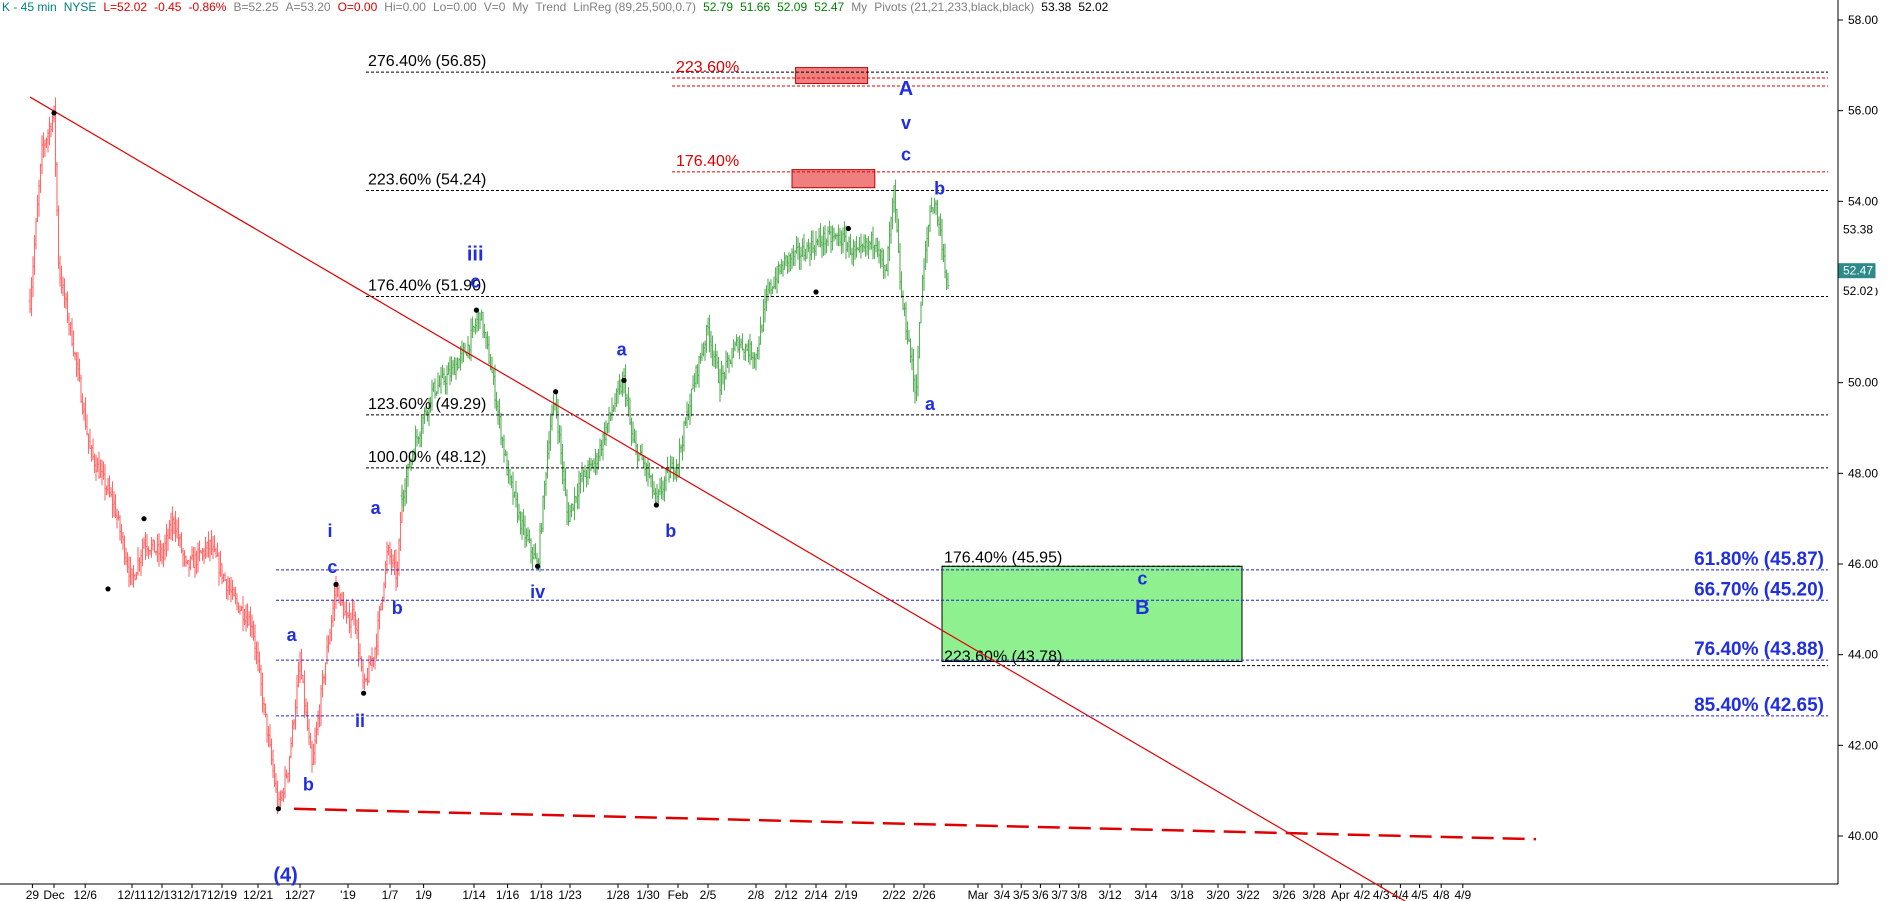 This screenshot has width=1889, height=901. I want to click on target-bottom-label: 223.60% (43.78), so click(1003, 657).